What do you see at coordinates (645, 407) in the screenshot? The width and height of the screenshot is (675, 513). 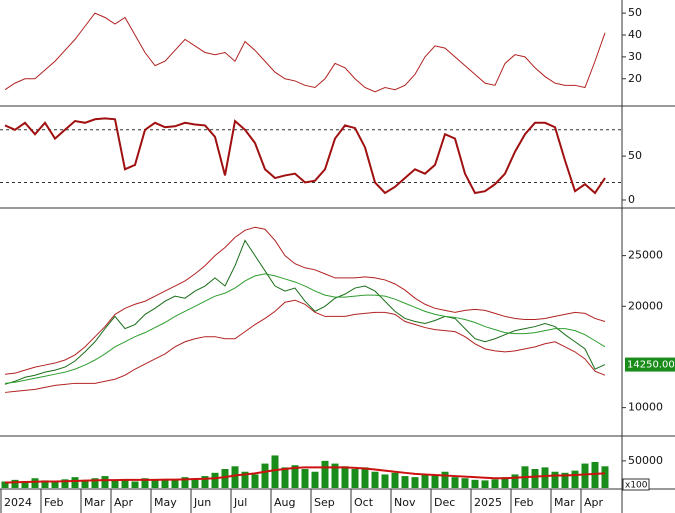 I see `y-tick-label: 10000` at bounding box center [645, 407].